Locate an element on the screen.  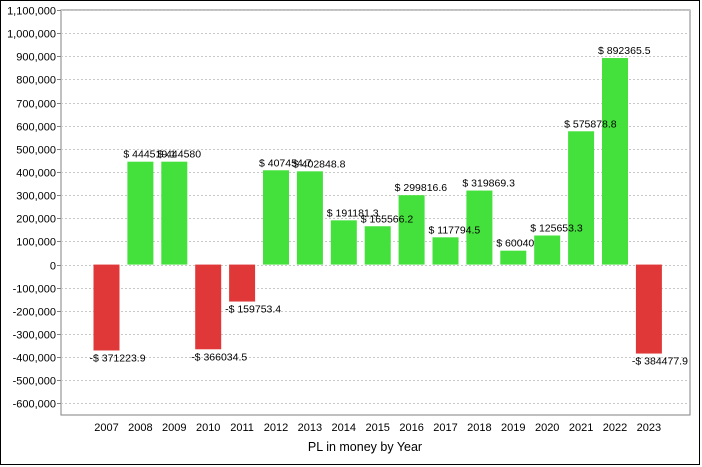
y-tick-label: -600,000 is located at coordinates (34, 405).